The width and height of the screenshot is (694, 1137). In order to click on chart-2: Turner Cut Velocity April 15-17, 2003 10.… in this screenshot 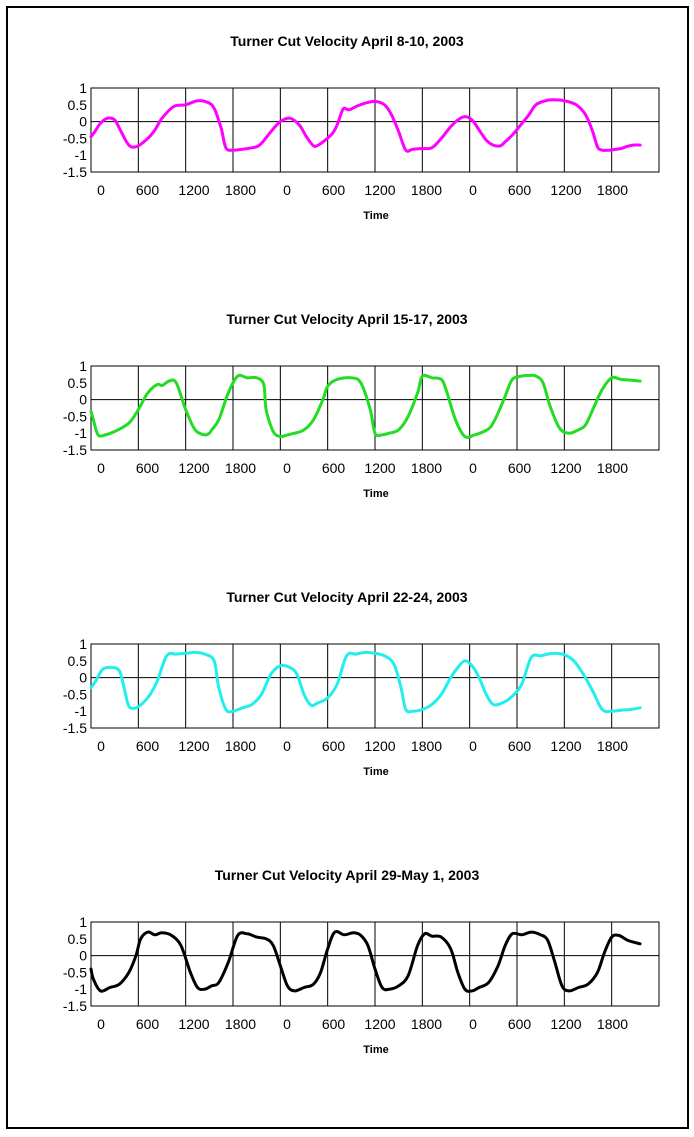, I will do `click(361, 405)`.